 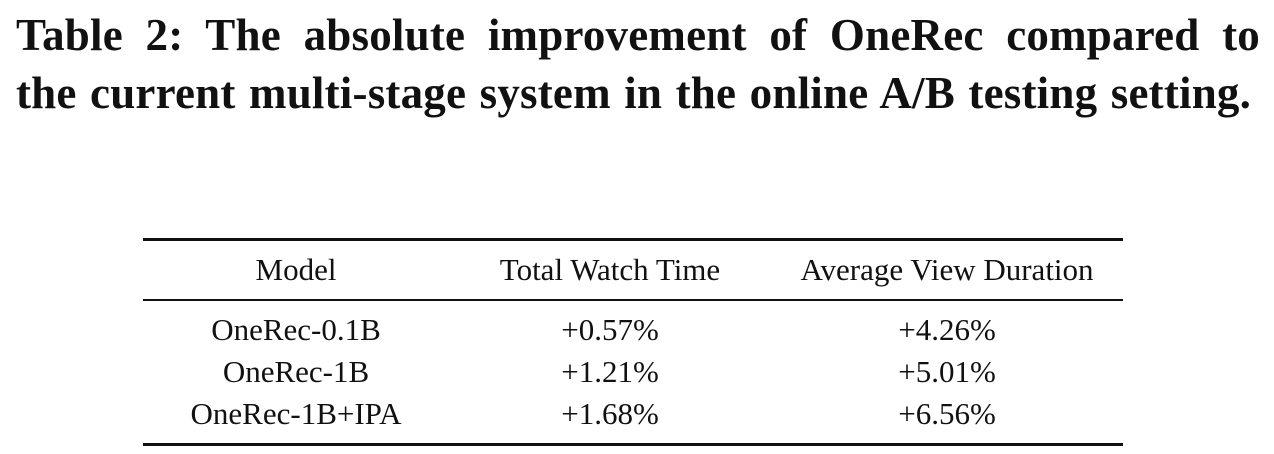 What do you see at coordinates (610, 329) in the screenshot?
I see `cell-total-watch-time: +0.57%` at bounding box center [610, 329].